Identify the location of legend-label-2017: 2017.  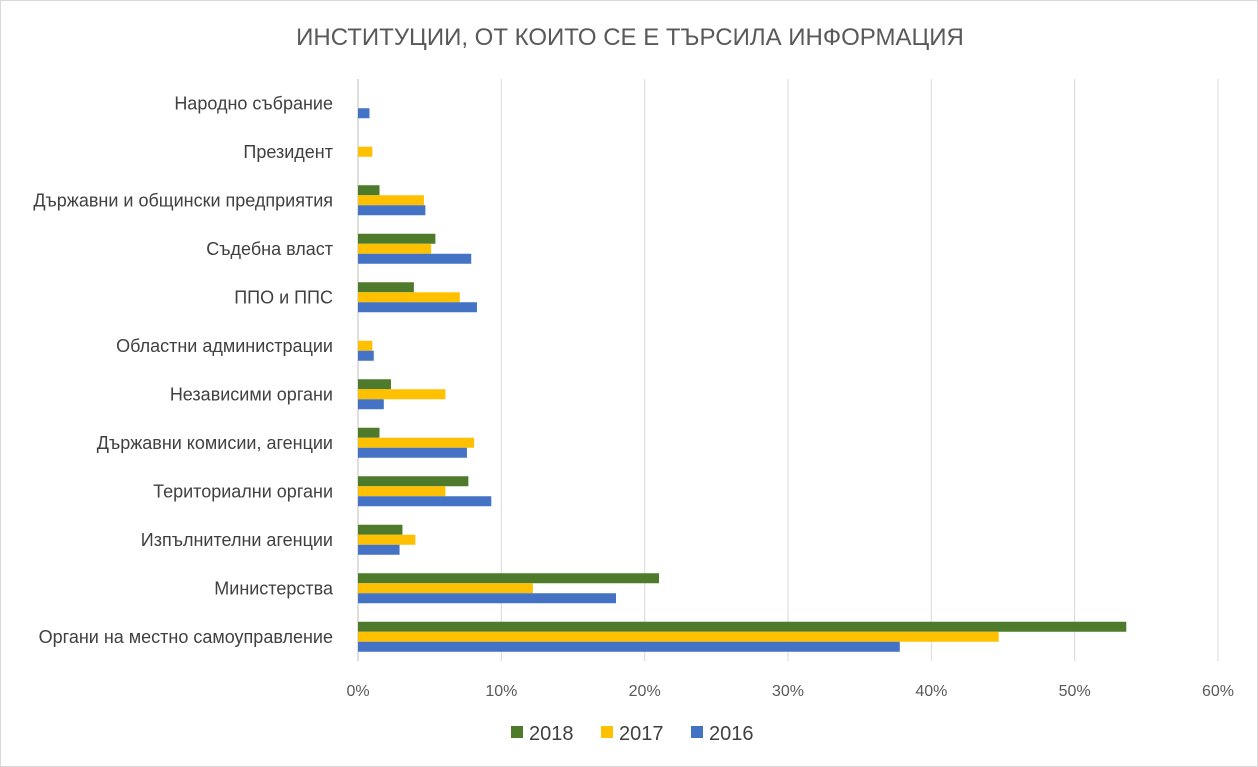
(641, 734).